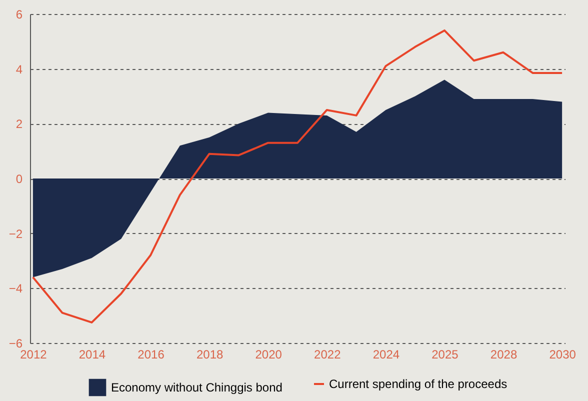  What do you see at coordinates (19, 15) in the screenshot?
I see `y-tick-label: 6` at bounding box center [19, 15].